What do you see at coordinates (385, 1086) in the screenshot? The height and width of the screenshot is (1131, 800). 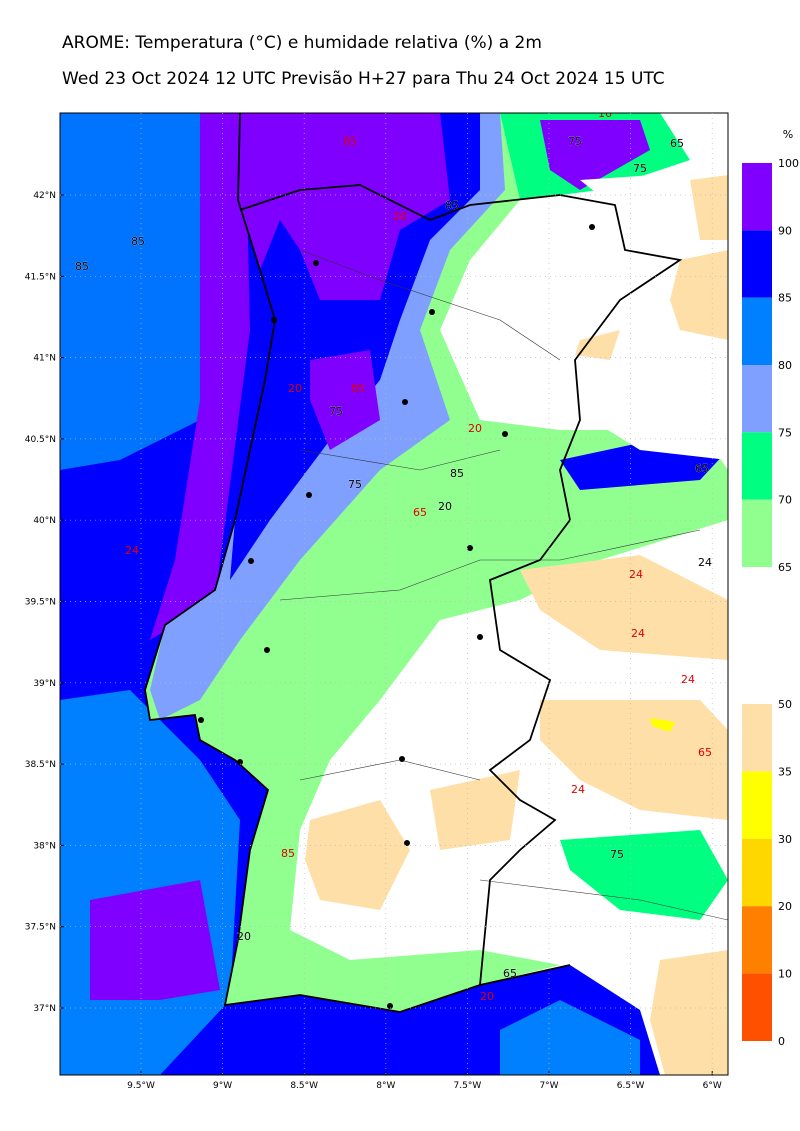 I see `lon-label: 8°W` at bounding box center [385, 1086].